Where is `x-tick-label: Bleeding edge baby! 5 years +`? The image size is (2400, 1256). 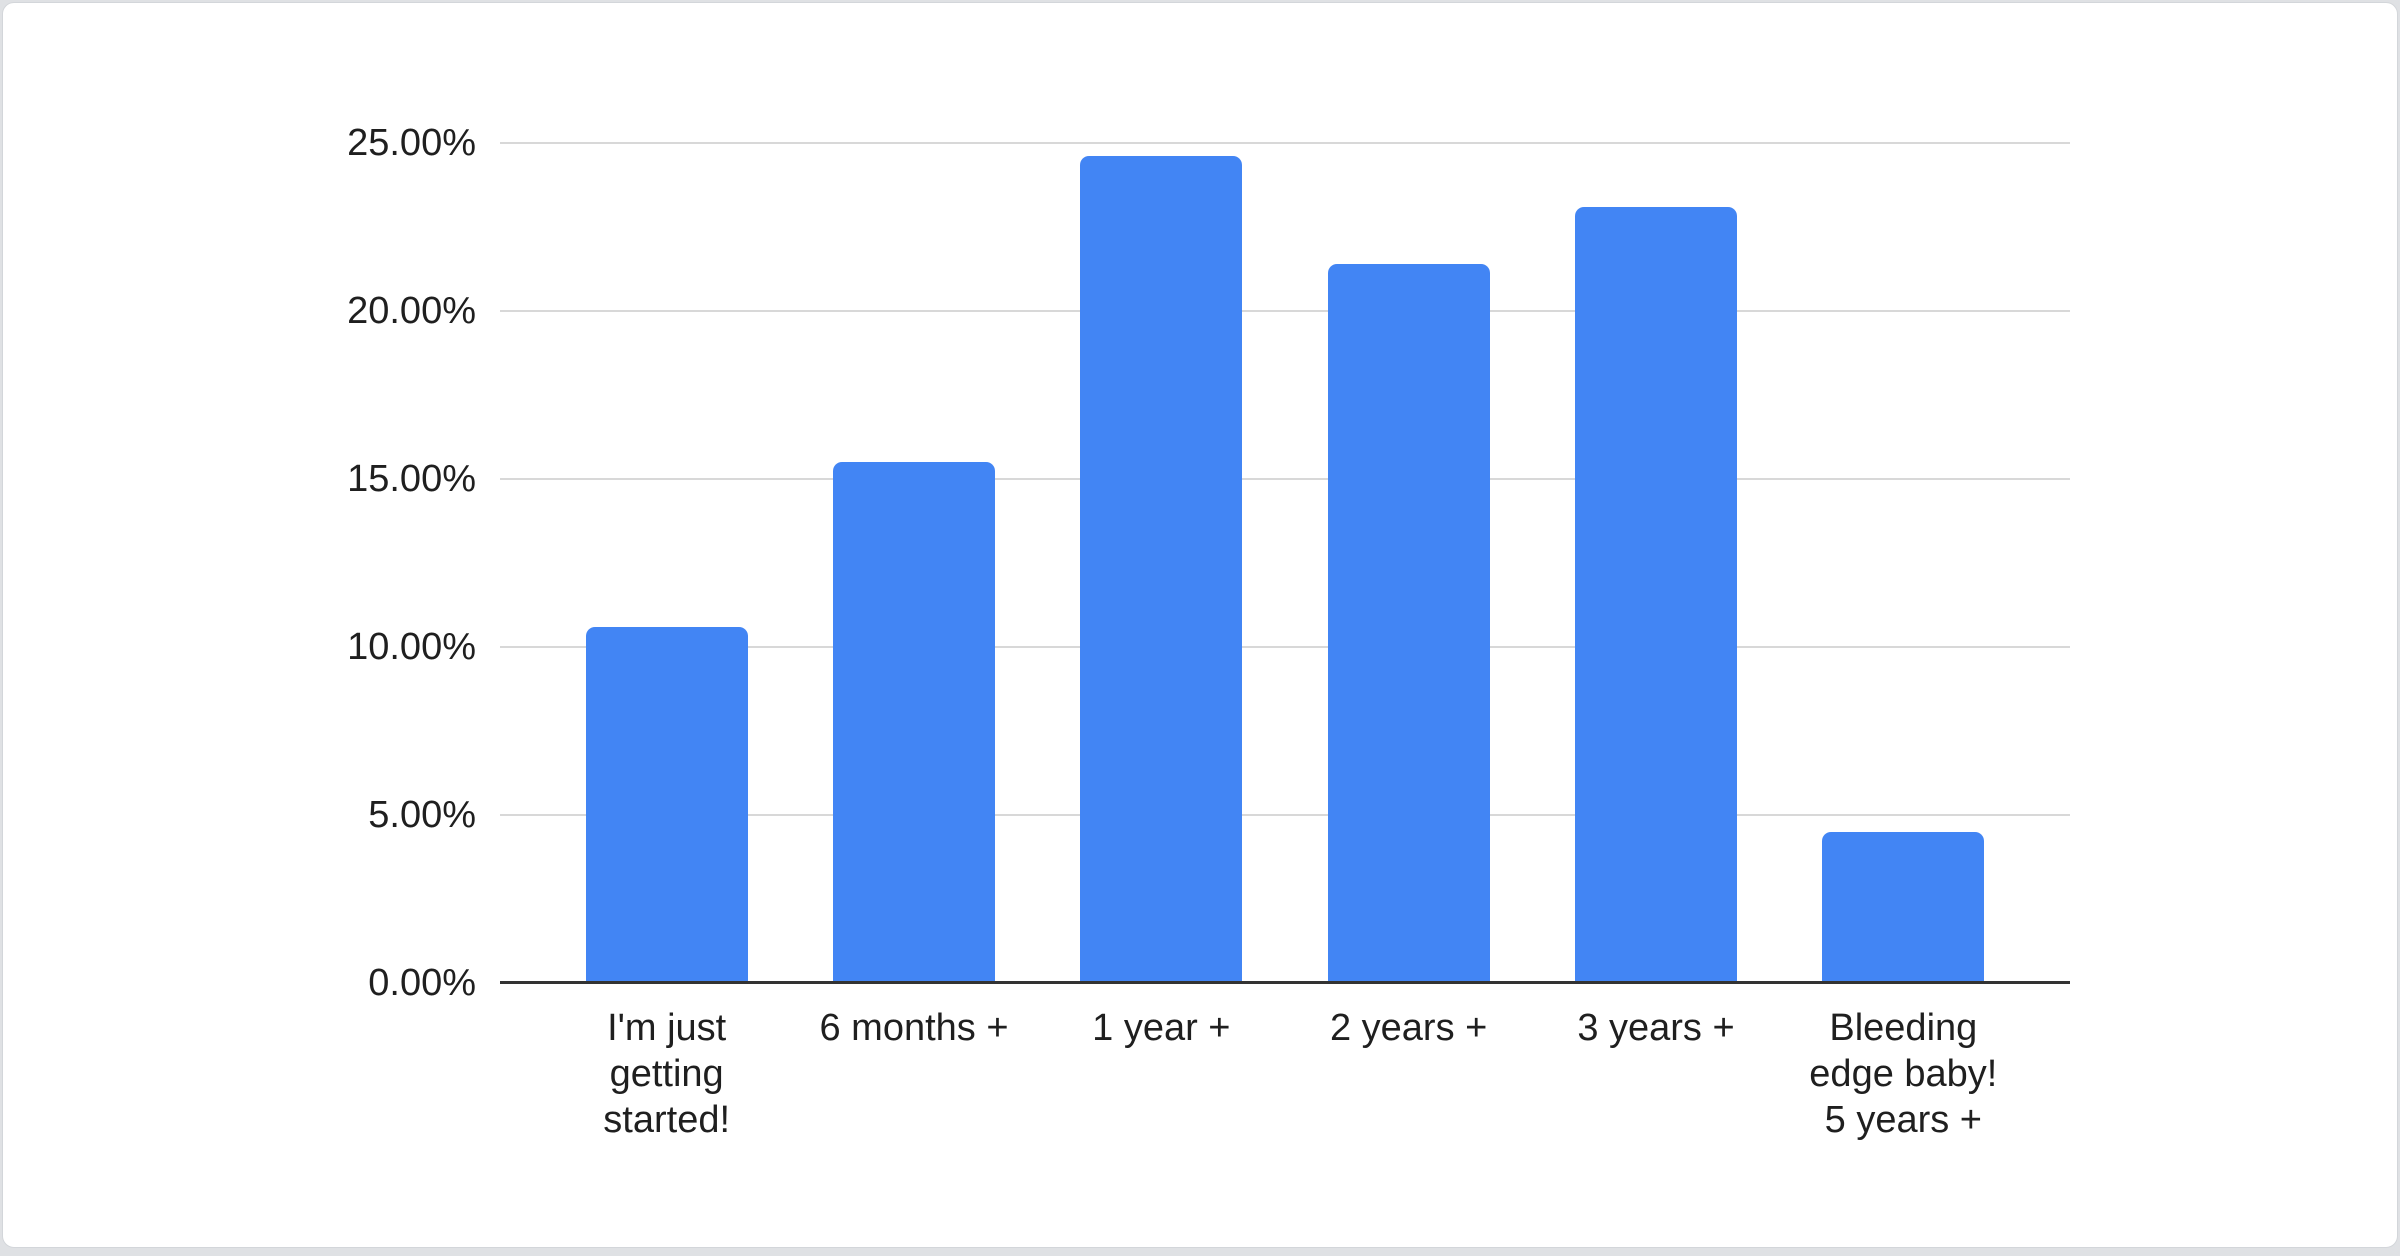 x-tick-label: Bleeding edge baby! 5 years + is located at coordinates (1903, 1074).